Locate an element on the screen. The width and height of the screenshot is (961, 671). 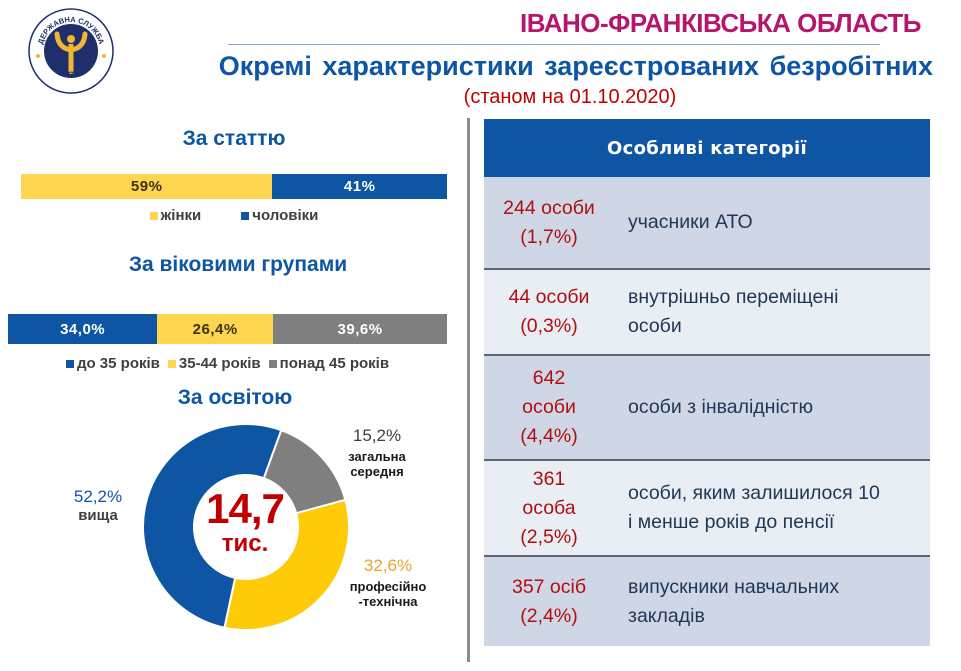
legend-label-35-44: 35-44 років is located at coordinates (219, 363).